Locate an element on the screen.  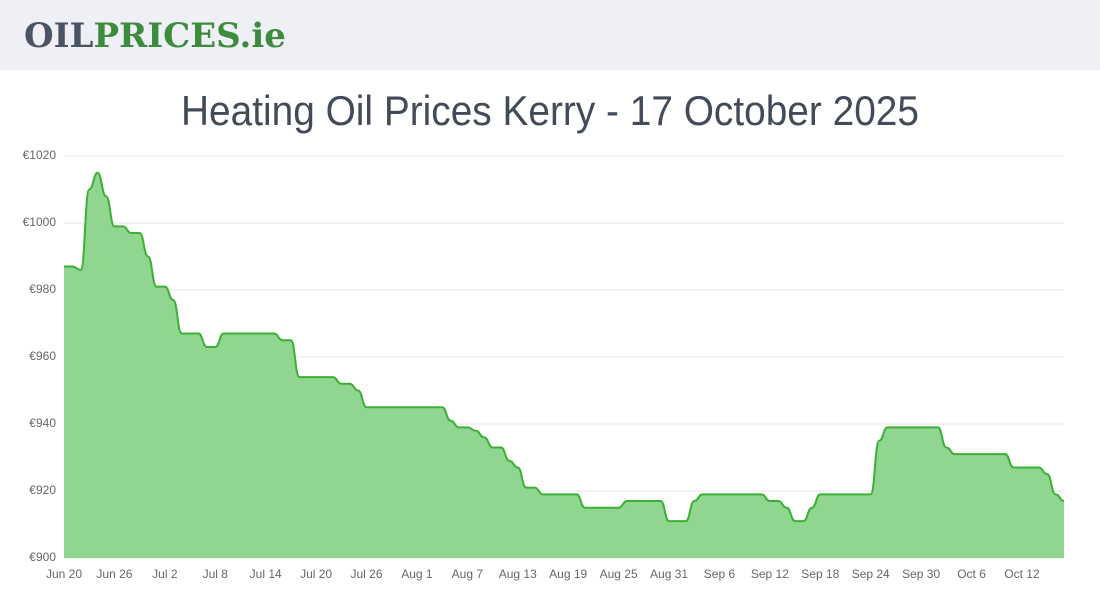
x-tick-label: Oct 12 is located at coordinates (1022, 574).